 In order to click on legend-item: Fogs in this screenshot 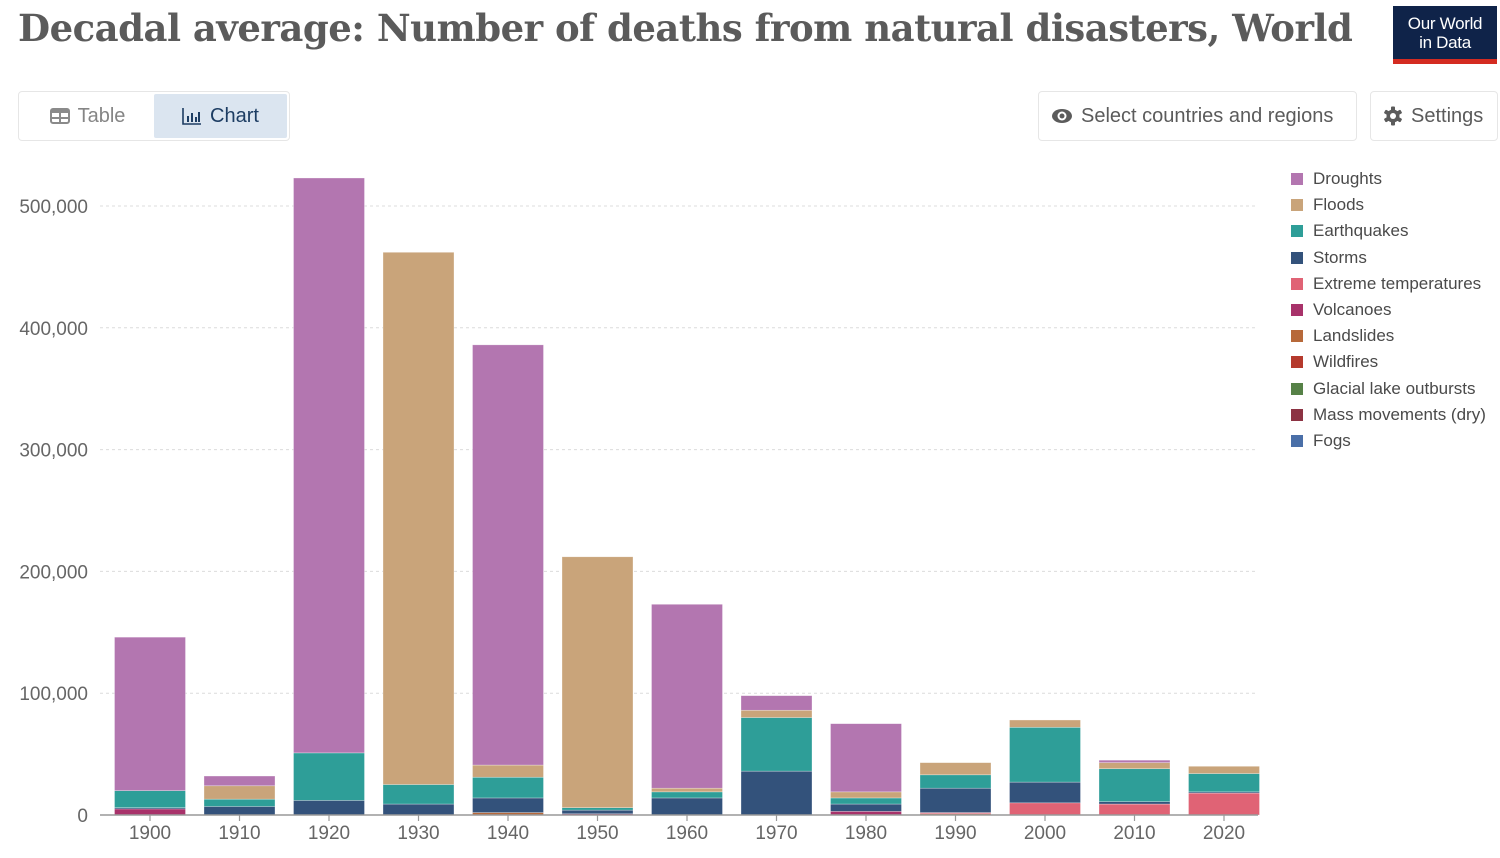, I will do `click(1388, 441)`.